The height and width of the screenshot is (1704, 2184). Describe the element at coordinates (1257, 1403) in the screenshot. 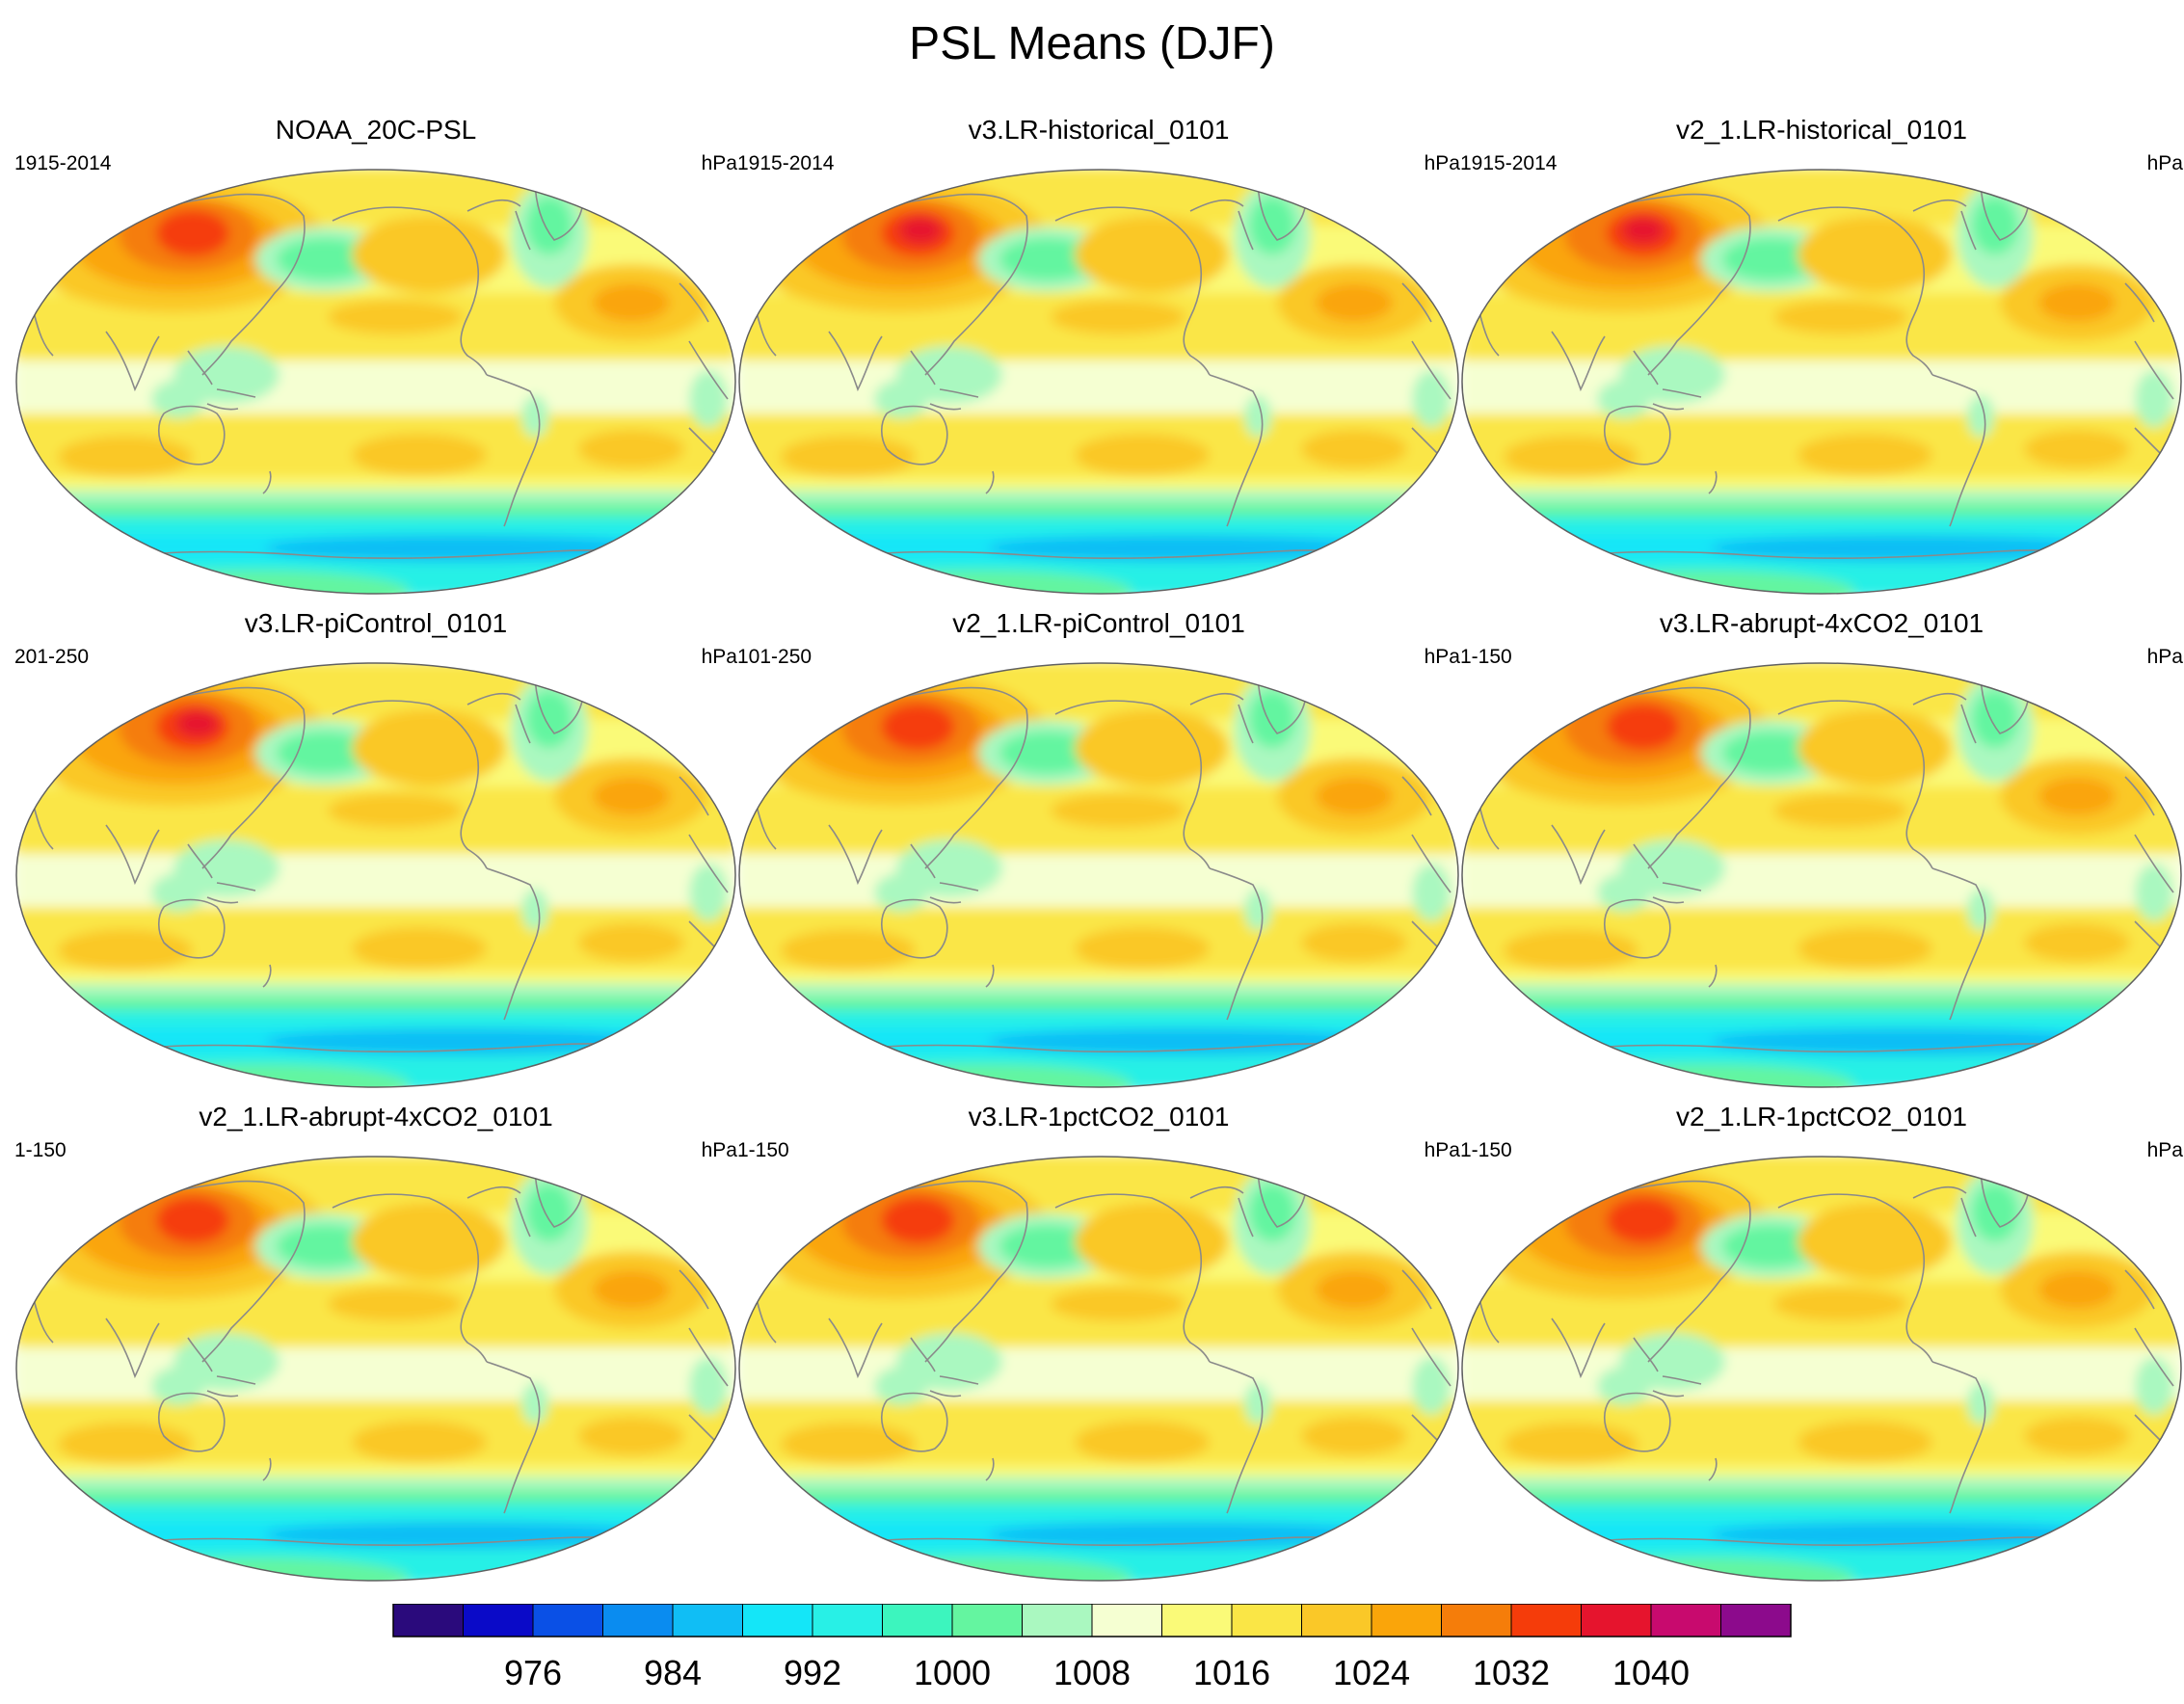

I see `south-america-low` at that location.